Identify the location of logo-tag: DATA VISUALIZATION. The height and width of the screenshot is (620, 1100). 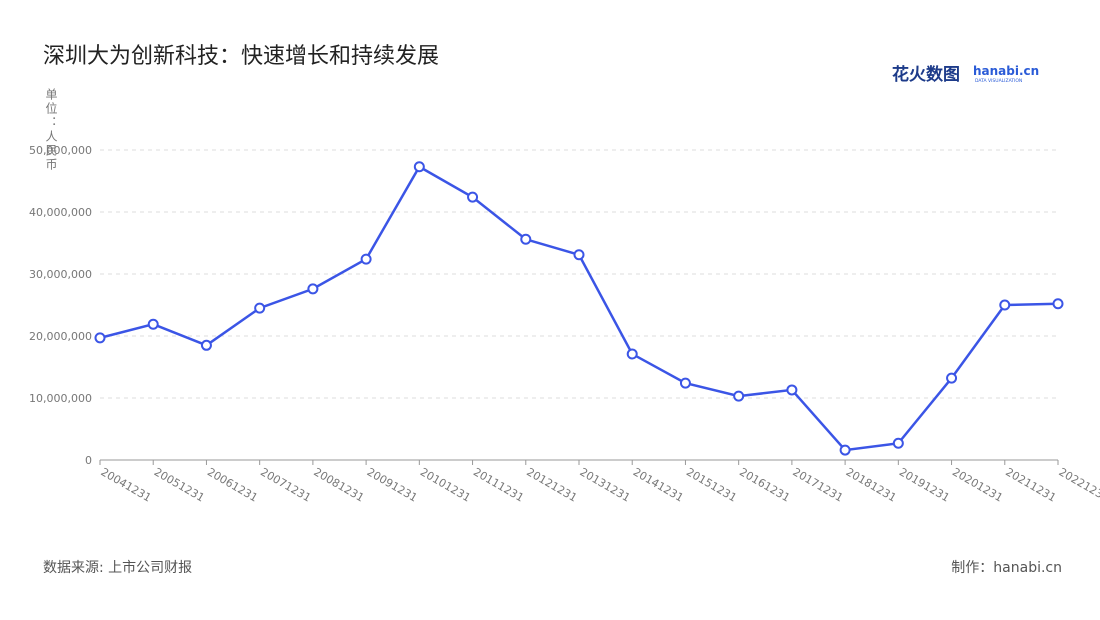
(998, 81).